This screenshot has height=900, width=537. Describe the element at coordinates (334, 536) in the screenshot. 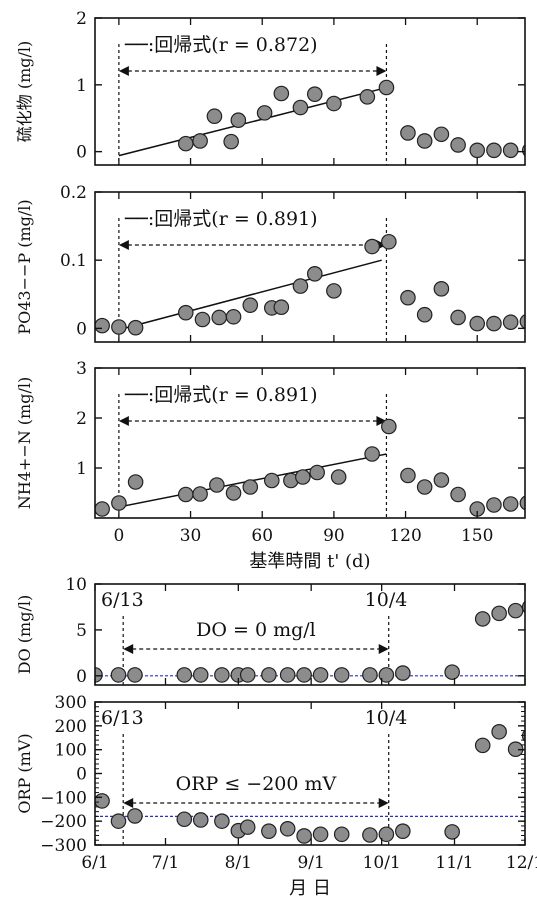

I see `x-tick-label: 90` at that location.